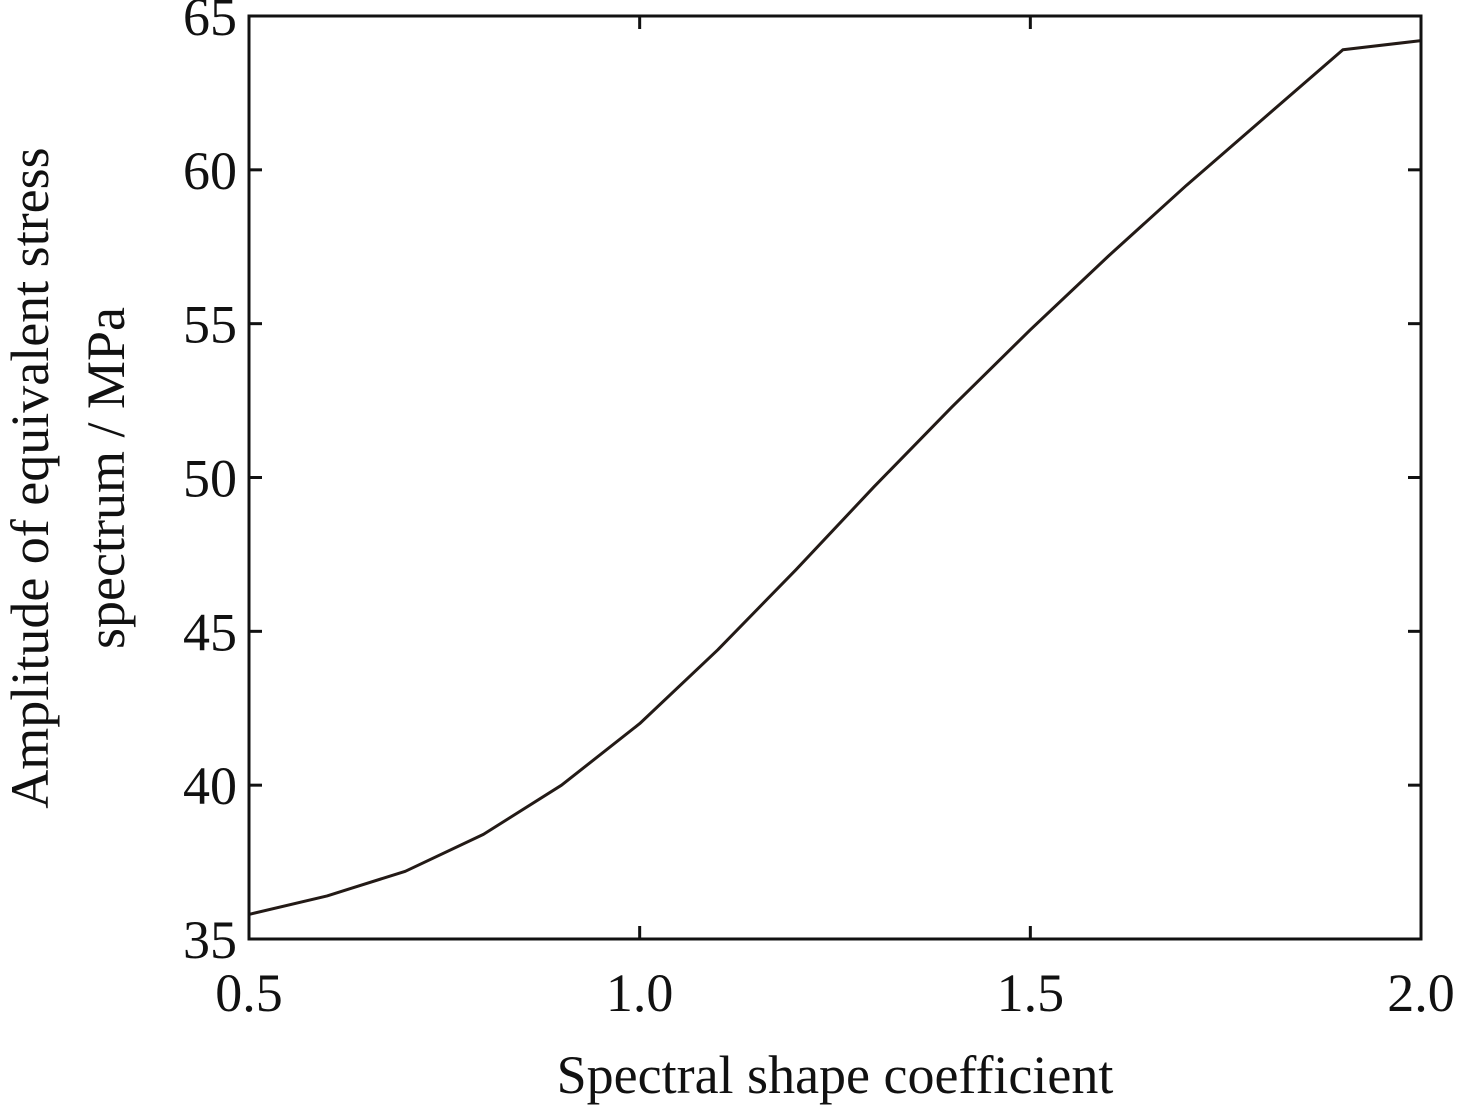 Image resolution: width=1461 pixels, height=1106 pixels. What do you see at coordinates (210, 479) in the screenshot?
I see `y-tick-label: 50` at bounding box center [210, 479].